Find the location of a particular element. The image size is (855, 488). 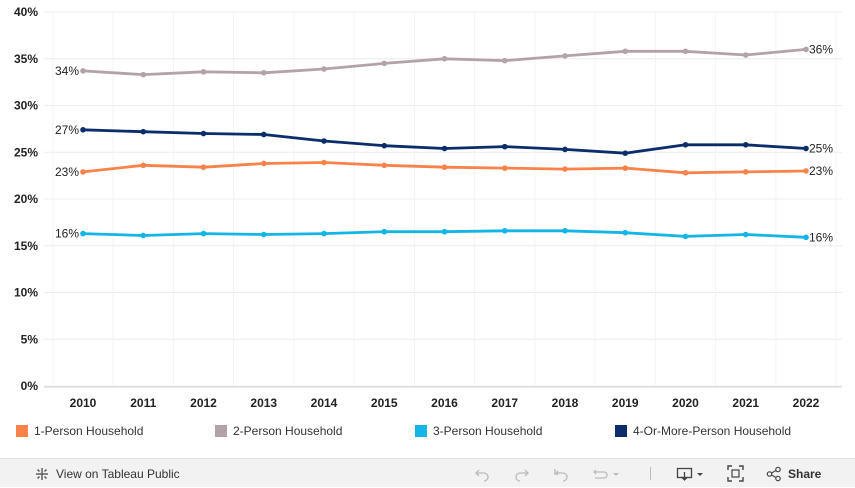

x-tick-label: 2018 is located at coordinates (565, 403).